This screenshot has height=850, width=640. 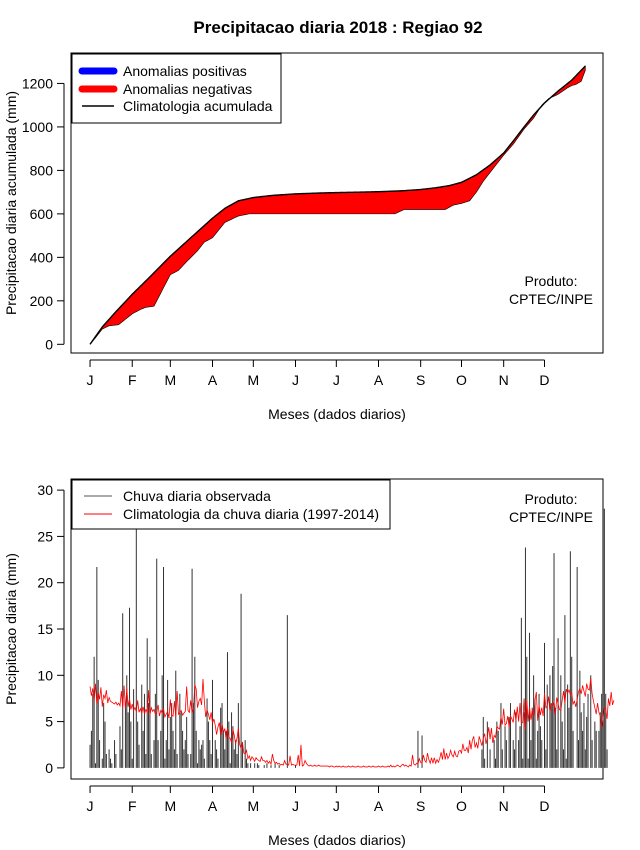 What do you see at coordinates (45, 490) in the screenshot?
I see `daily-y-tick-label: 30` at bounding box center [45, 490].